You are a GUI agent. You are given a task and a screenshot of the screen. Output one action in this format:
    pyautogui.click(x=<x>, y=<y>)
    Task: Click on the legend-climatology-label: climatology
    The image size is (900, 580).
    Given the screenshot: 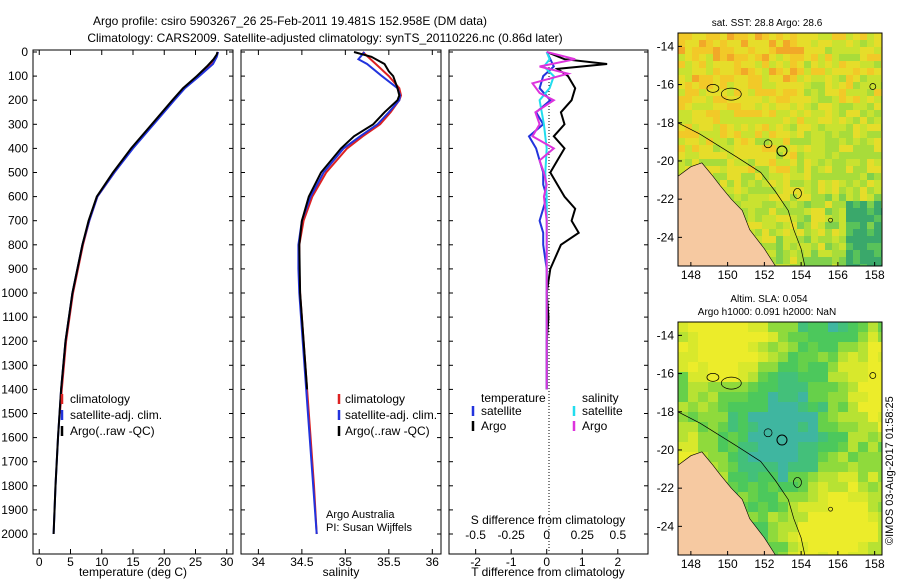 What is the action you would take?
    pyautogui.click(x=375, y=399)
    